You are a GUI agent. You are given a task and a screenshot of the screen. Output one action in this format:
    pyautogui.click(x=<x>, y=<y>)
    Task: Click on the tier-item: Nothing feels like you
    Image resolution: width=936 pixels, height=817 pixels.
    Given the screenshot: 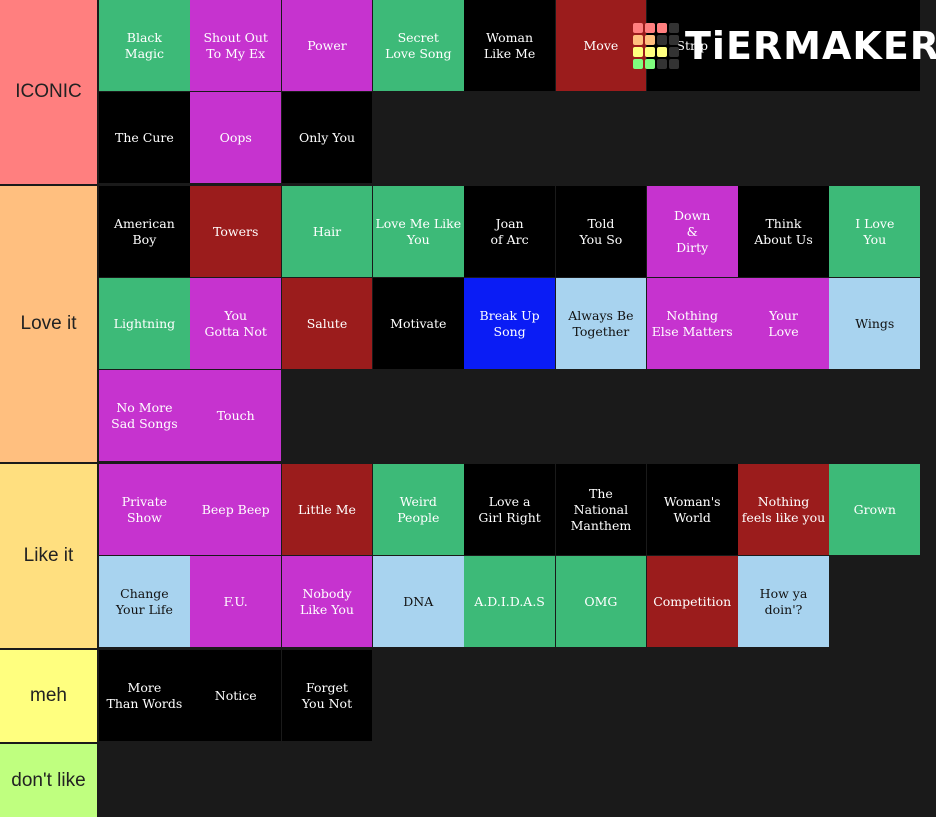 What is the action you would take?
    pyautogui.click(x=783, y=509)
    